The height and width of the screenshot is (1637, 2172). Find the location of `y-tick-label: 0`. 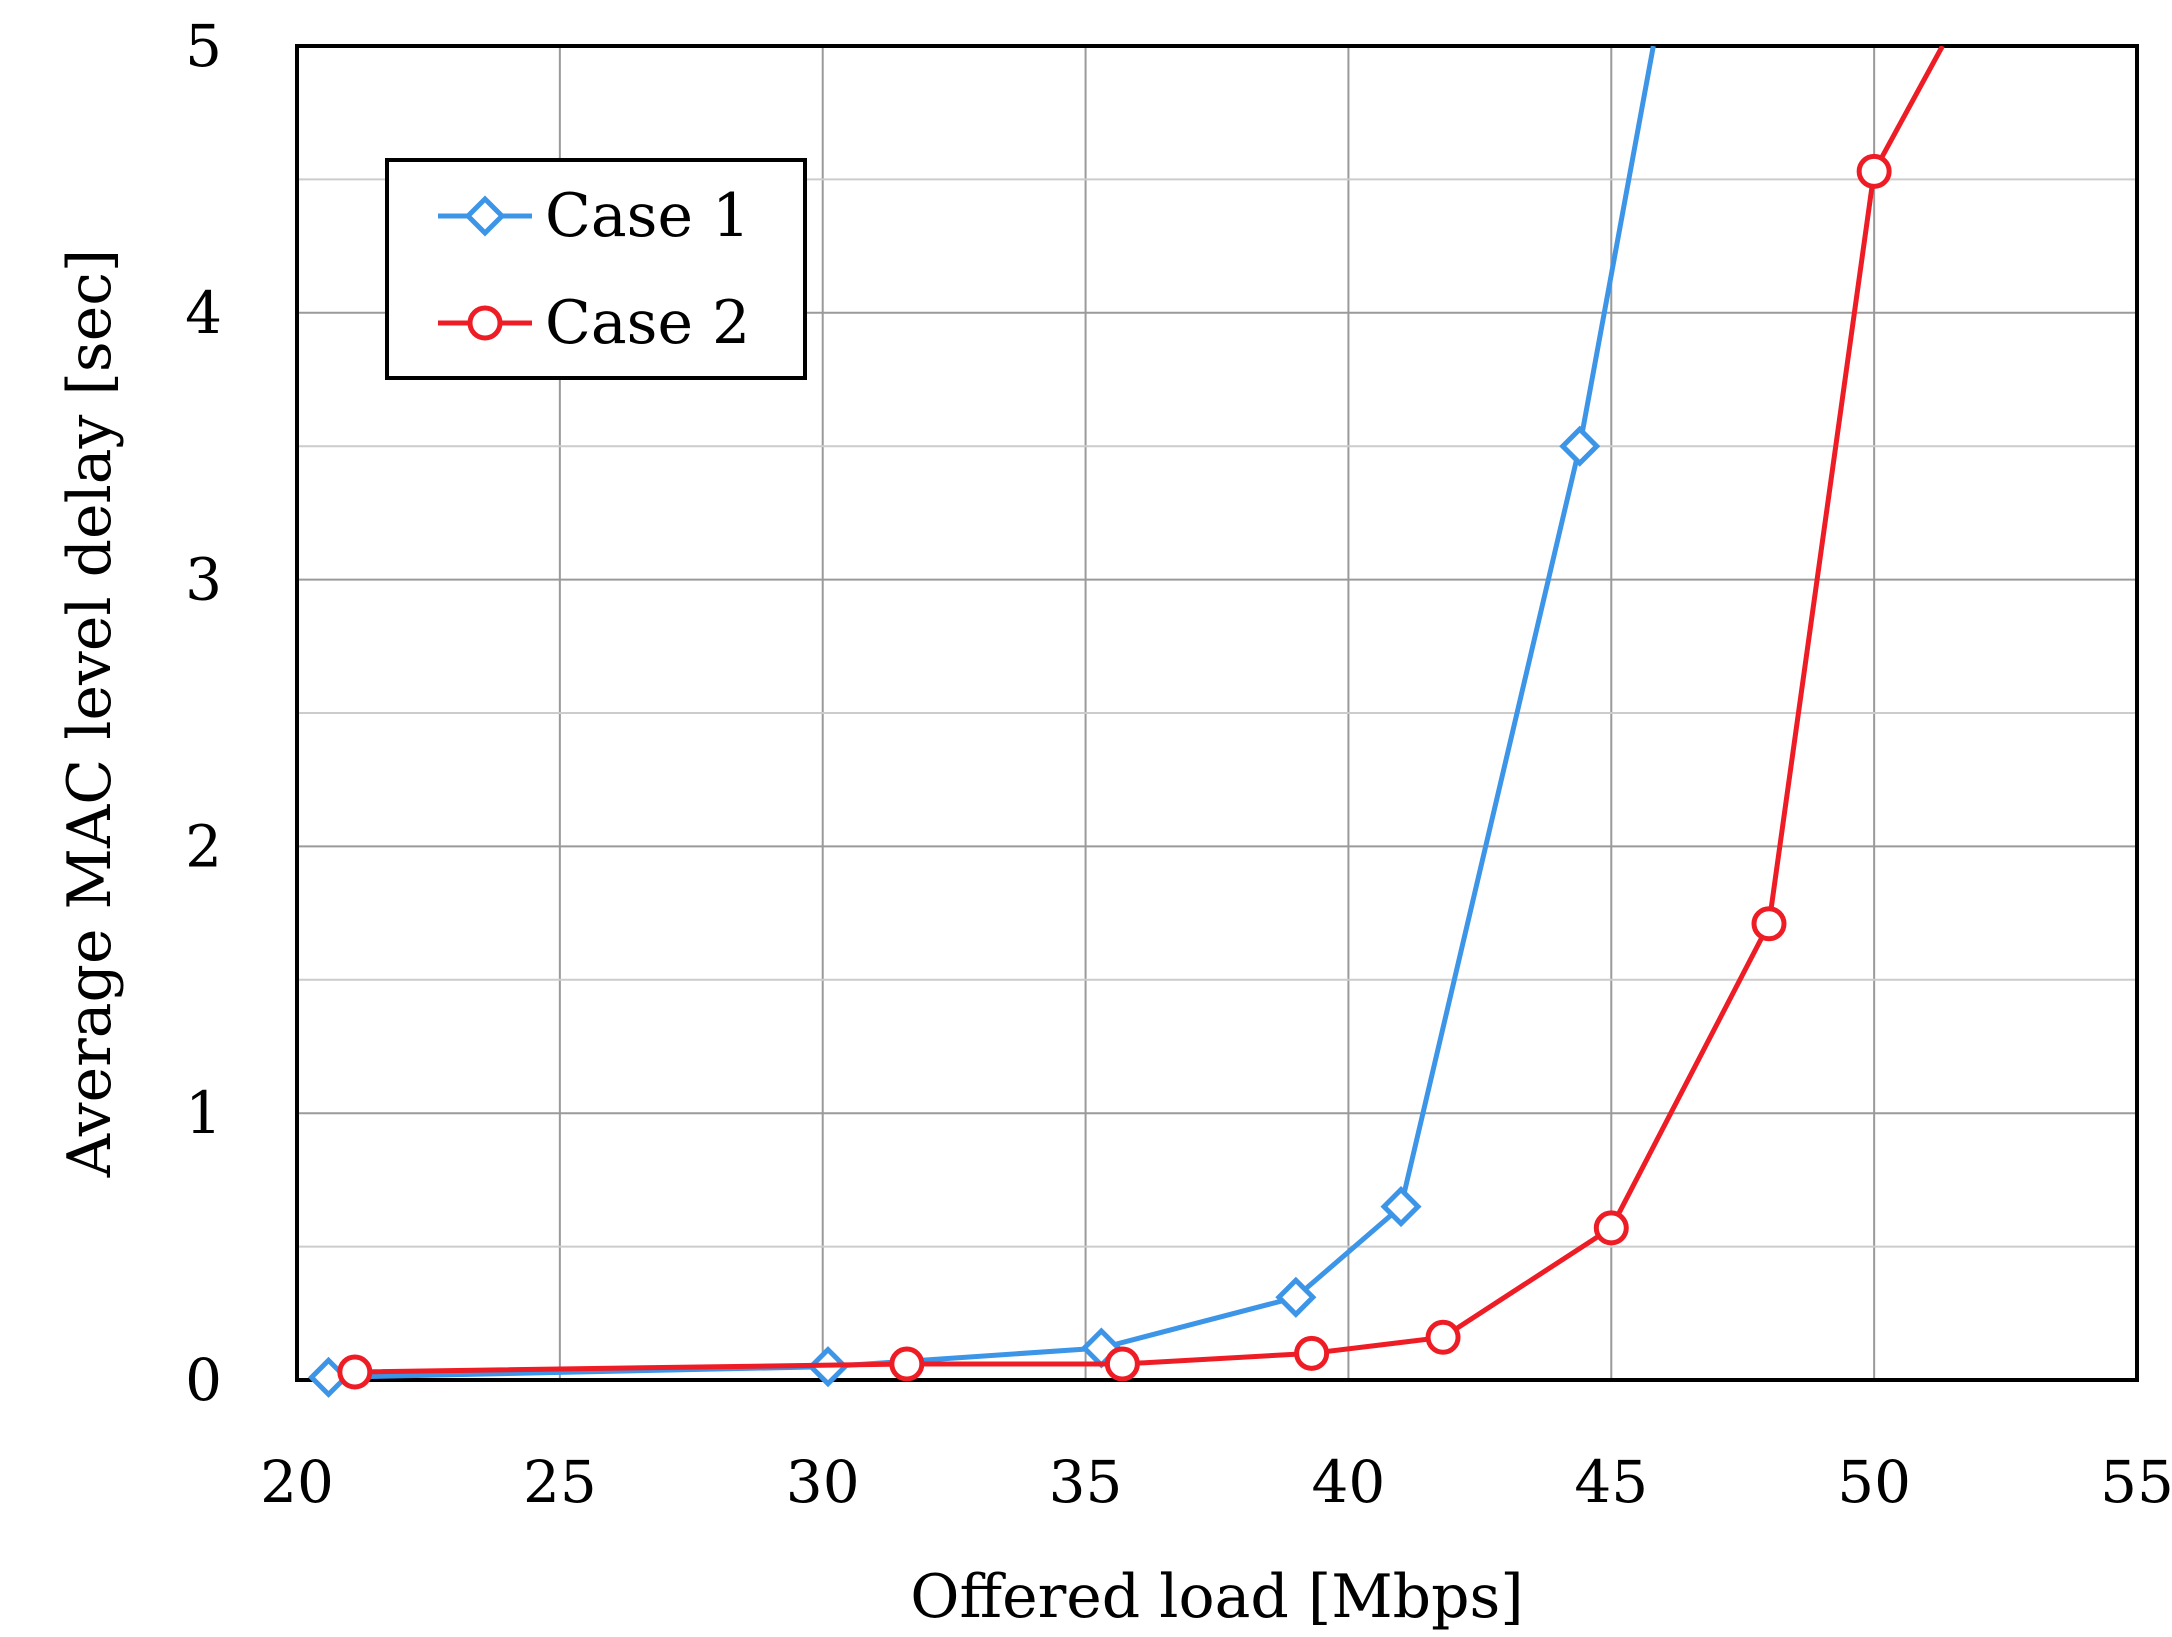

y-tick-label: 0 is located at coordinates (203, 1380).